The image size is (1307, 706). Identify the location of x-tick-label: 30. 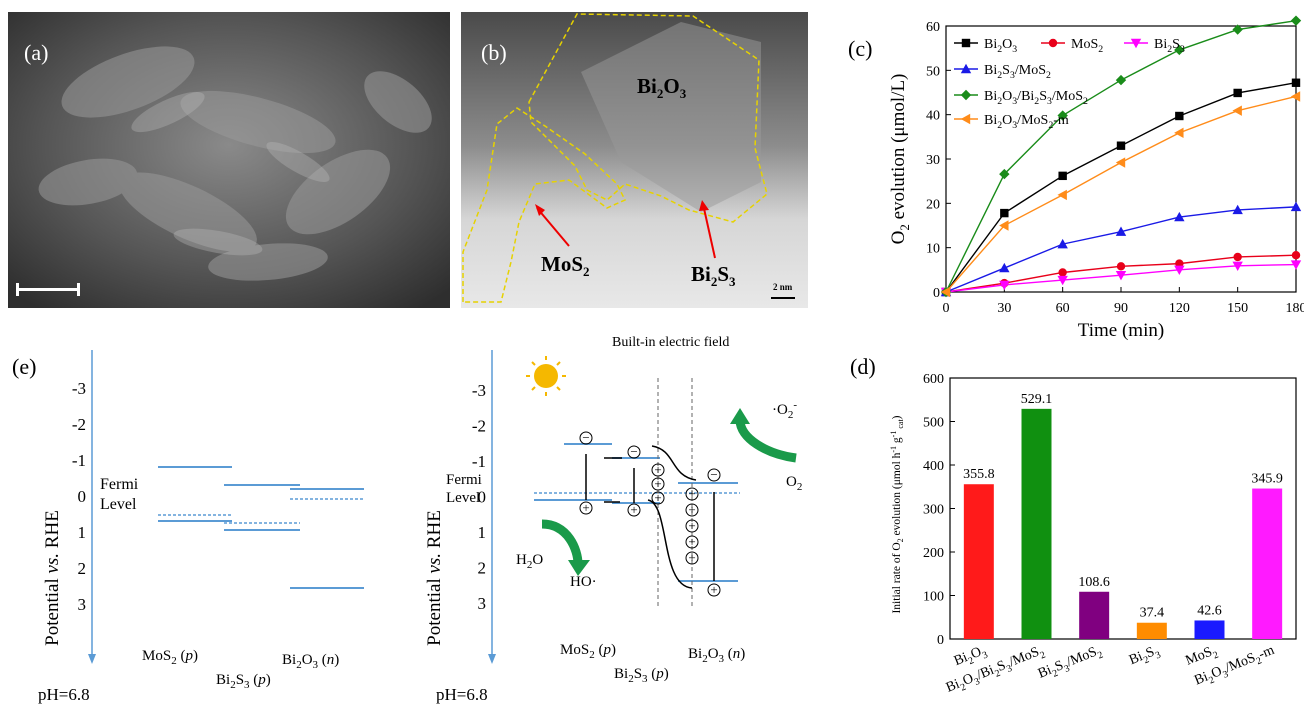
(1004, 308).